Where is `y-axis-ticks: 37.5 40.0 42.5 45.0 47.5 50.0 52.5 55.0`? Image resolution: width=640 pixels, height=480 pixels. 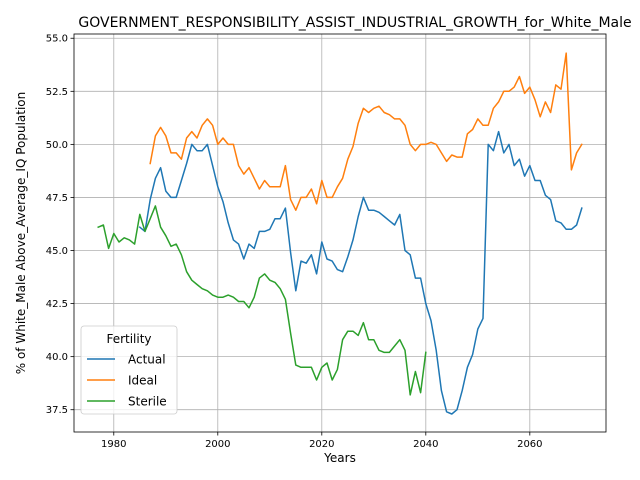 y-axis-ticks: 37.5 40.0 42.5 45.0 47.5 50.0 52.5 55.0 is located at coordinates (60, 225).